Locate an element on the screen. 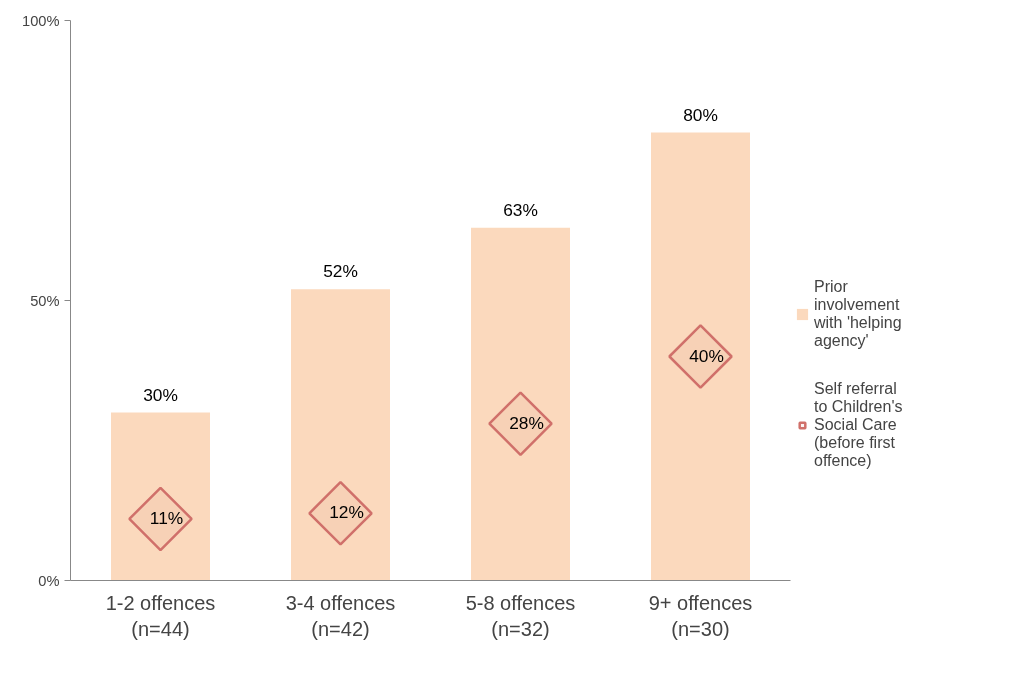  x-tick-label: 9+ offences (n=30) is located at coordinates (700, 615).